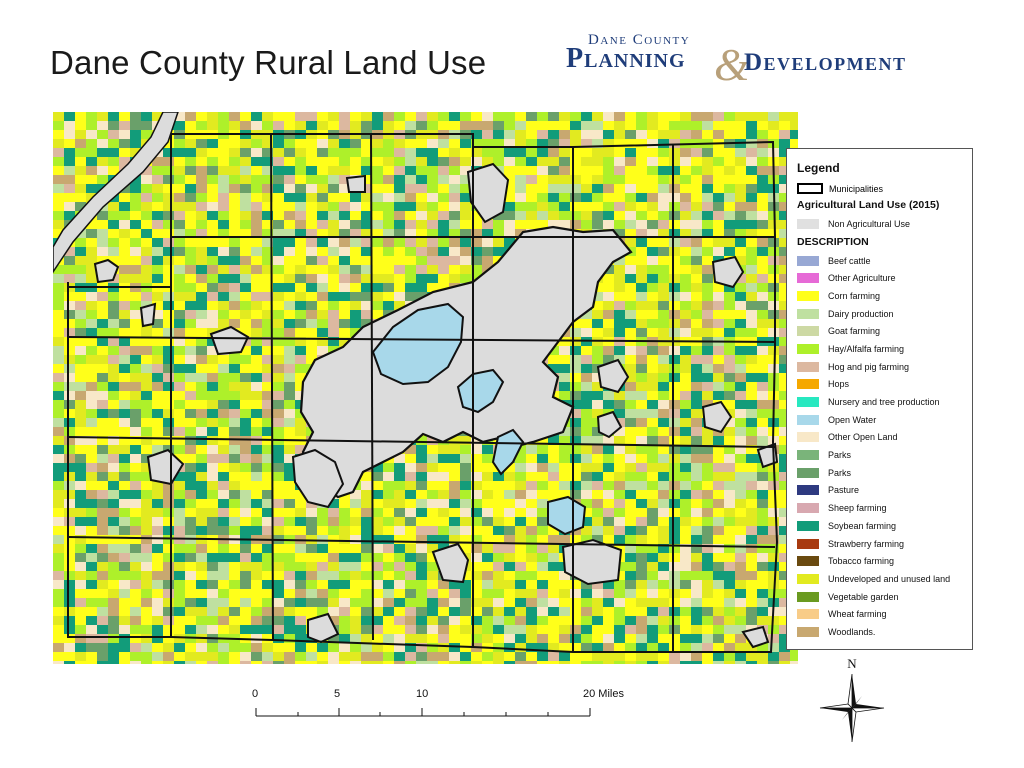 This screenshot has height=768, width=1024. I want to click on legend-row-non-ag: Non Agricultural Use, so click(879, 224).